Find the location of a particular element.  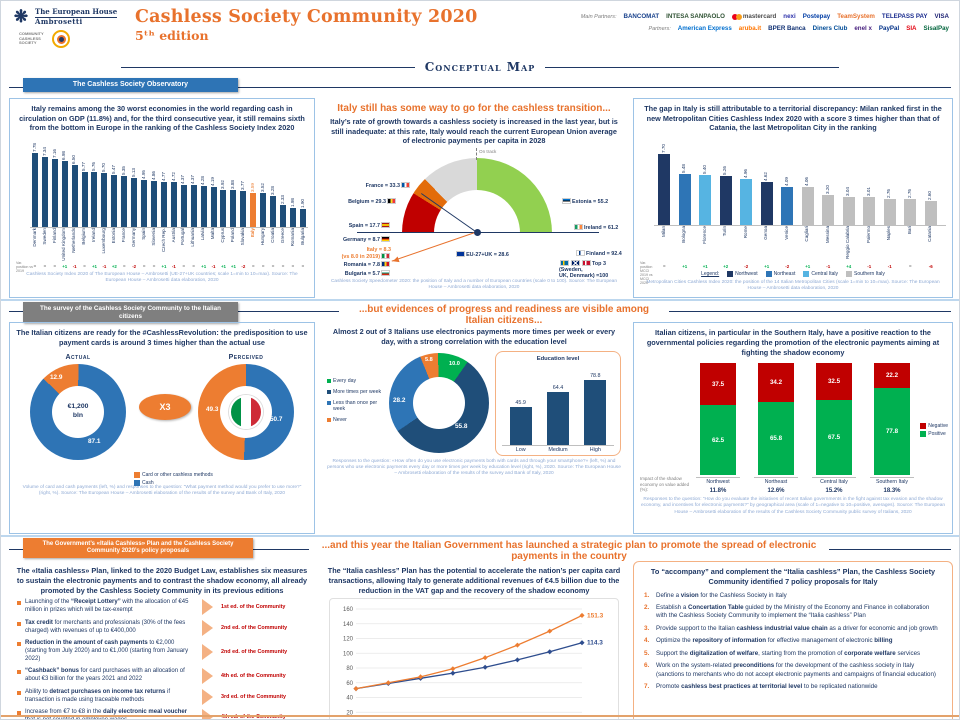

bar-column: 7.16 is located at coordinates (55, 182).